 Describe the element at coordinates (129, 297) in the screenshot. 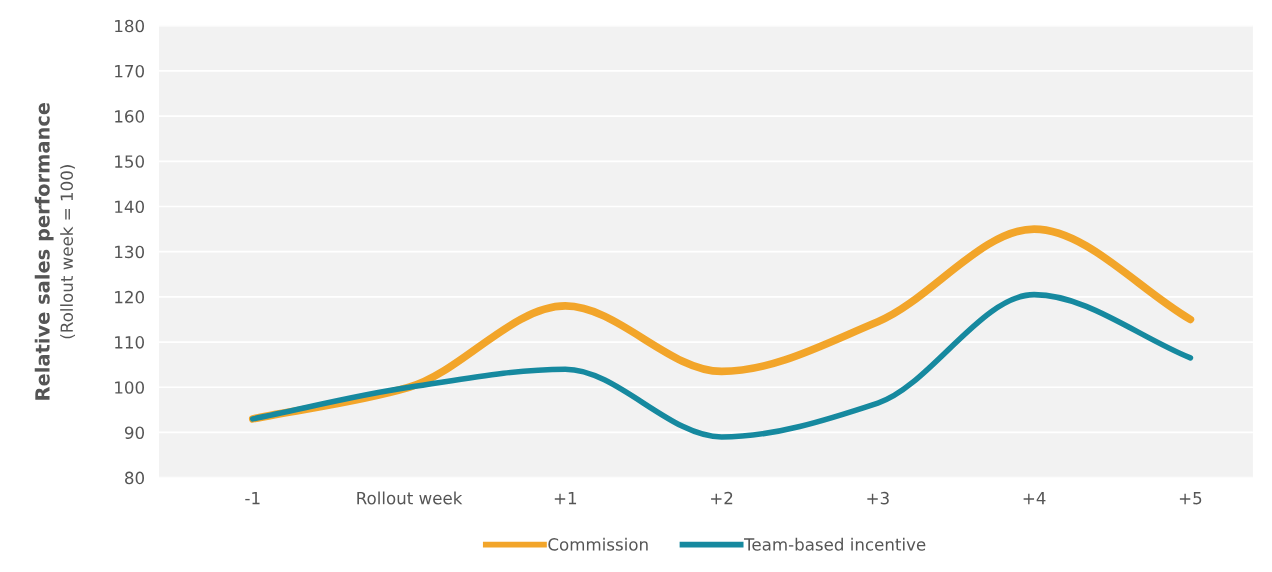

I see `y-tick-label: 120` at that location.